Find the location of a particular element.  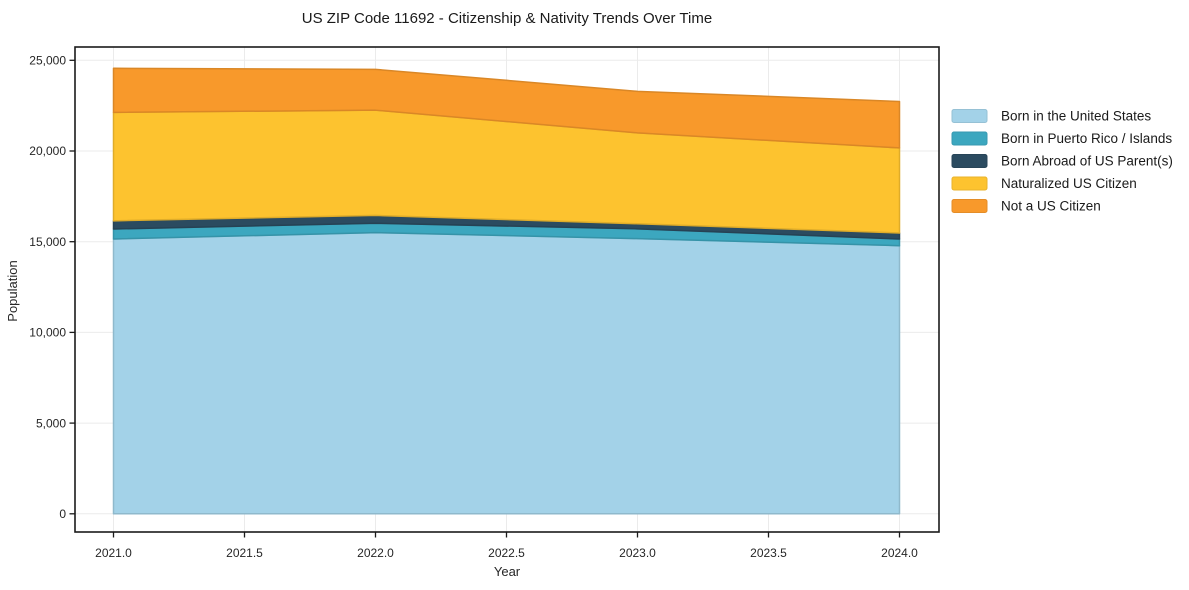

y-tick-label: 15,000 is located at coordinates (47, 242).